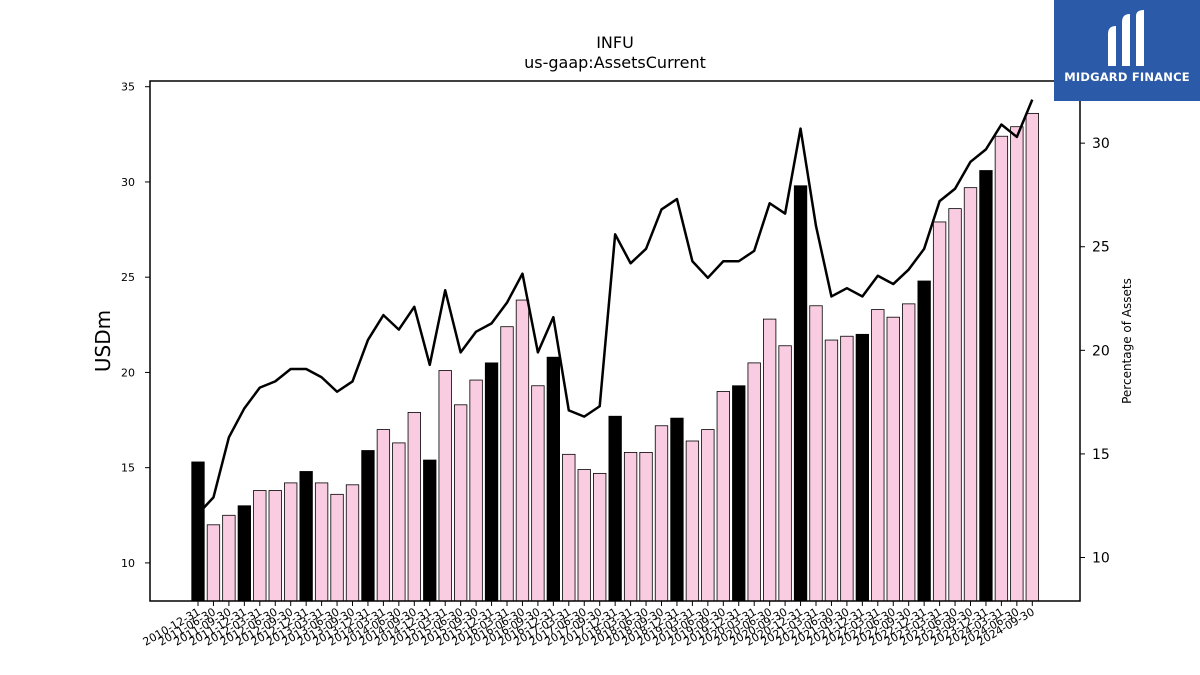 This screenshot has height=675, width=1200. What do you see at coordinates (615, 62) in the screenshot?
I see `chart-subtitle: us-gaap:AssetsCurrent` at bounding box center [615, 62].